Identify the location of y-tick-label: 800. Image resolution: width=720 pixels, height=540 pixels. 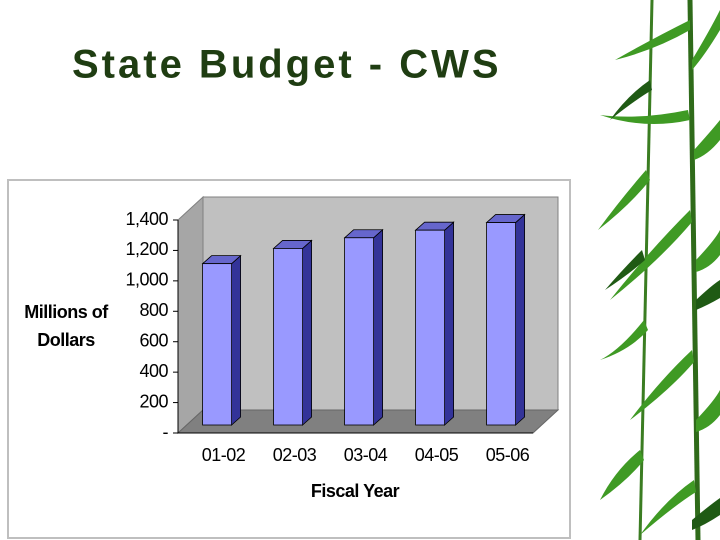
(153, 310).